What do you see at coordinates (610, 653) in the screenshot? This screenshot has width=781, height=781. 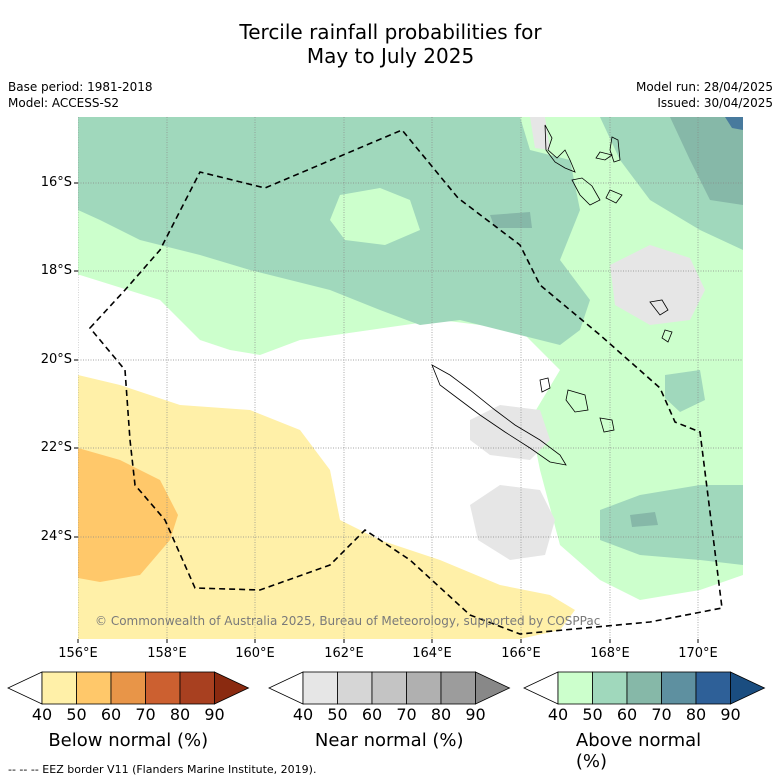 I see `lon-label-168e: 168°E` at bounding box center [610, 653].